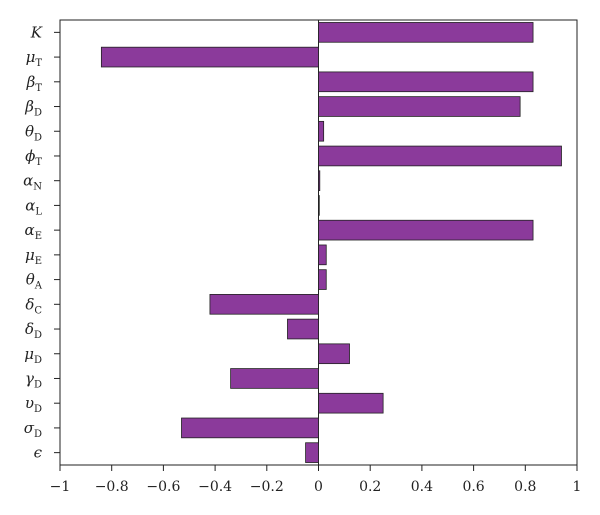 The height and width of the screenshot is (515, 600). Describe the element at coordinates (34, 281) in the screenshot. I see `category-label: θA` at that location.